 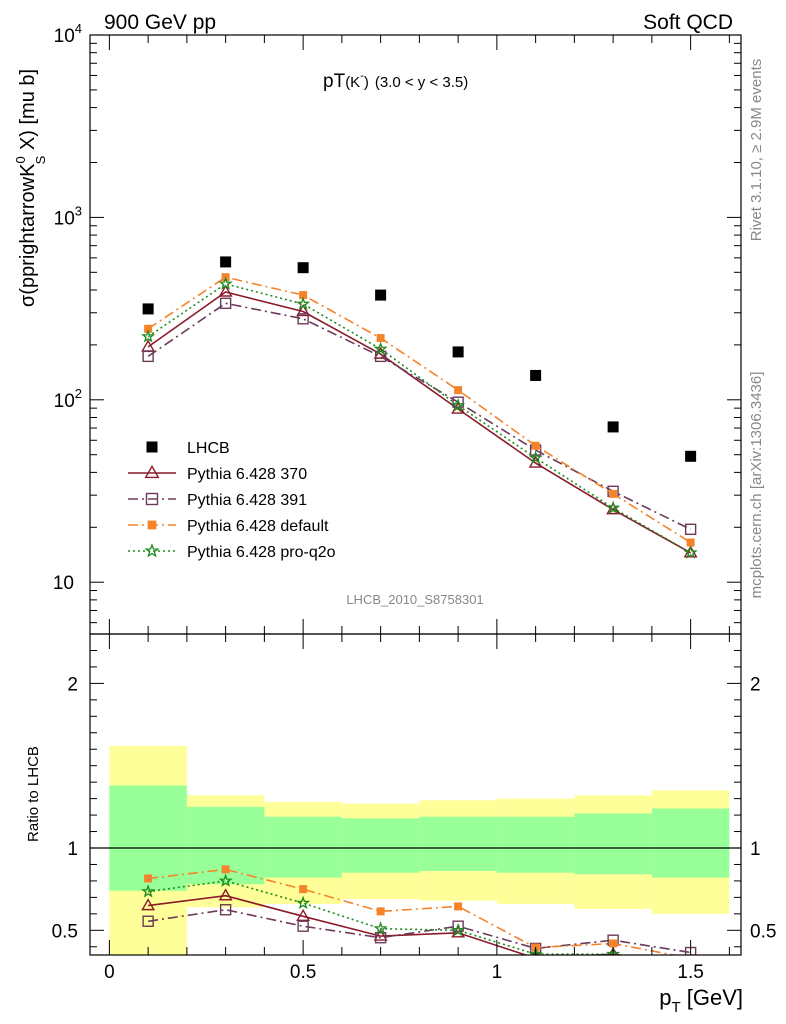 I want to click on header-left: 900 GeV pp, so click(x=160, y=22).